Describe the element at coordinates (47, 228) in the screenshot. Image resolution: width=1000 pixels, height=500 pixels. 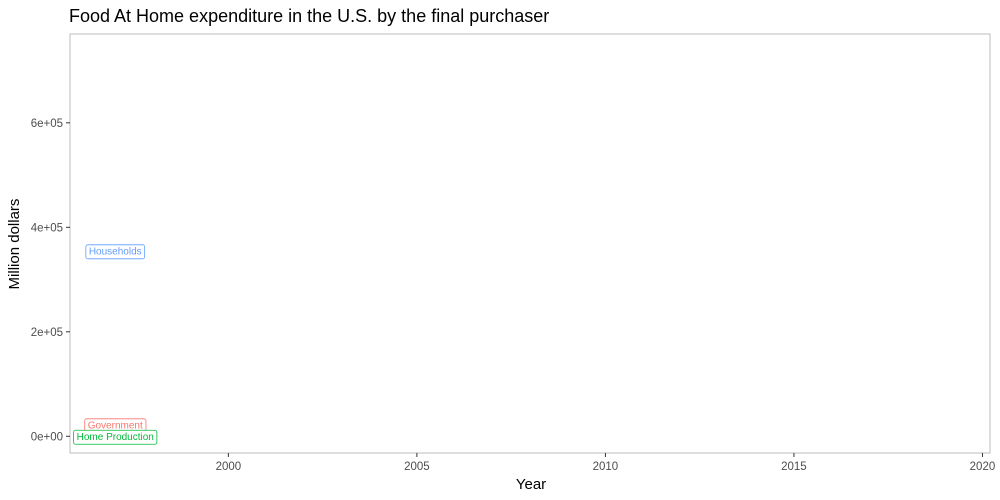
I see `y-tick-label: 4e+05` at that location.